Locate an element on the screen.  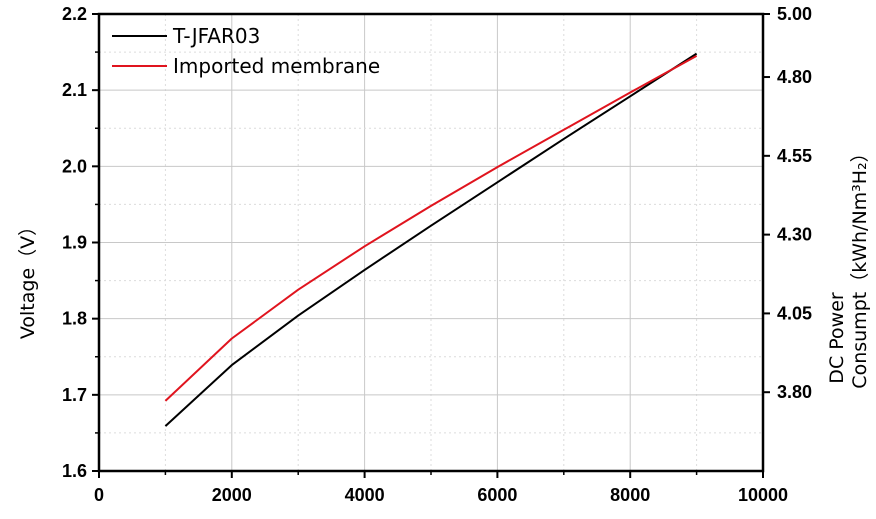
y2-tick-label: 3.80 is located at coordinates (794, 392).